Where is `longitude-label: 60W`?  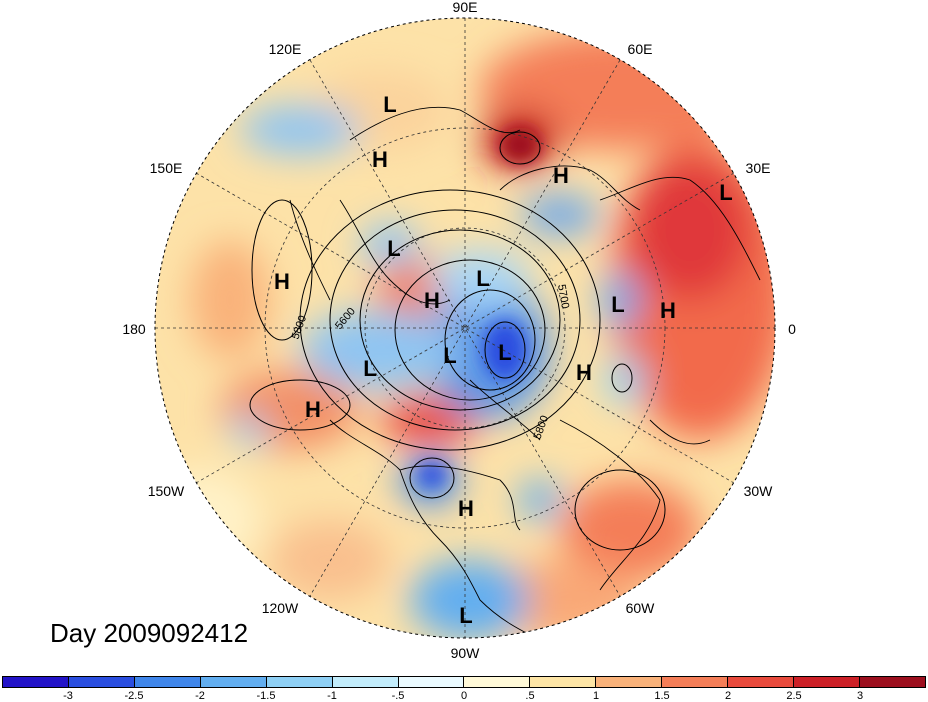 longitude-label: 60W is located at coordinates (641, 608).